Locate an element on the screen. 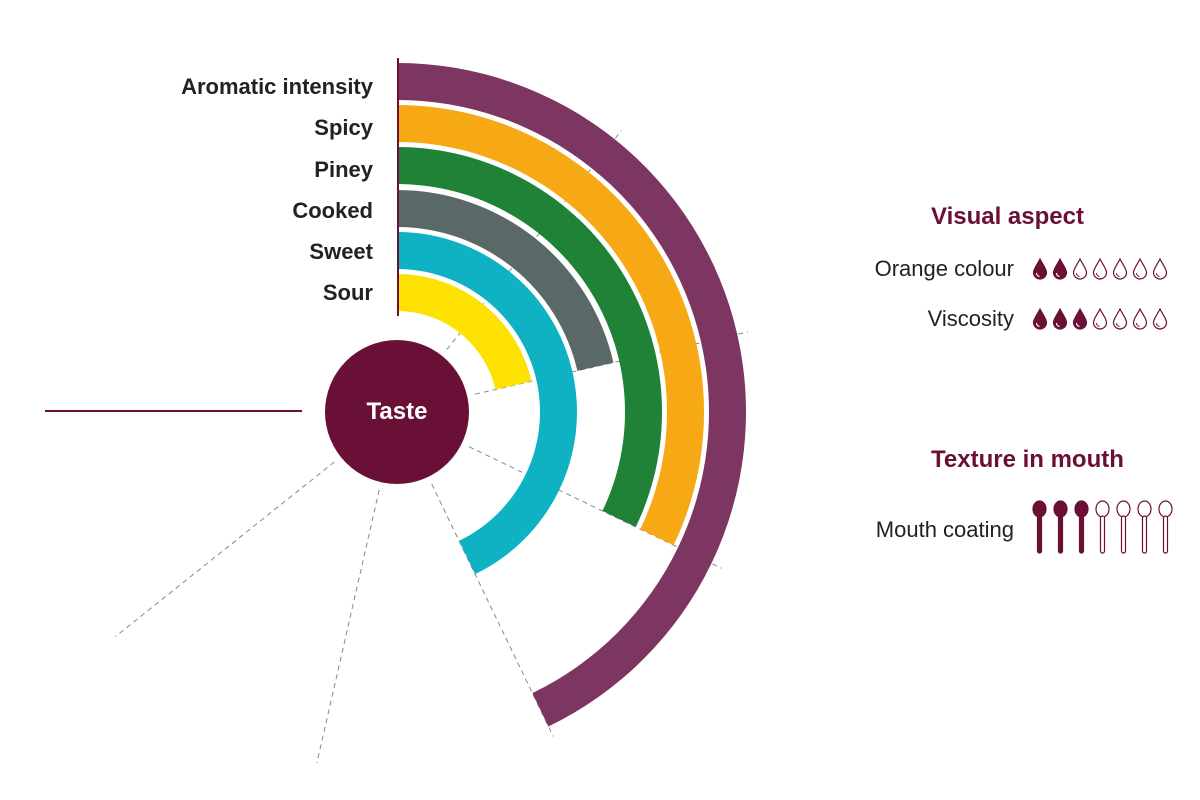 The width and height of the screenshot is (1200, 800). category-label-spicy: Spicy is located at coordinates (343, 127).